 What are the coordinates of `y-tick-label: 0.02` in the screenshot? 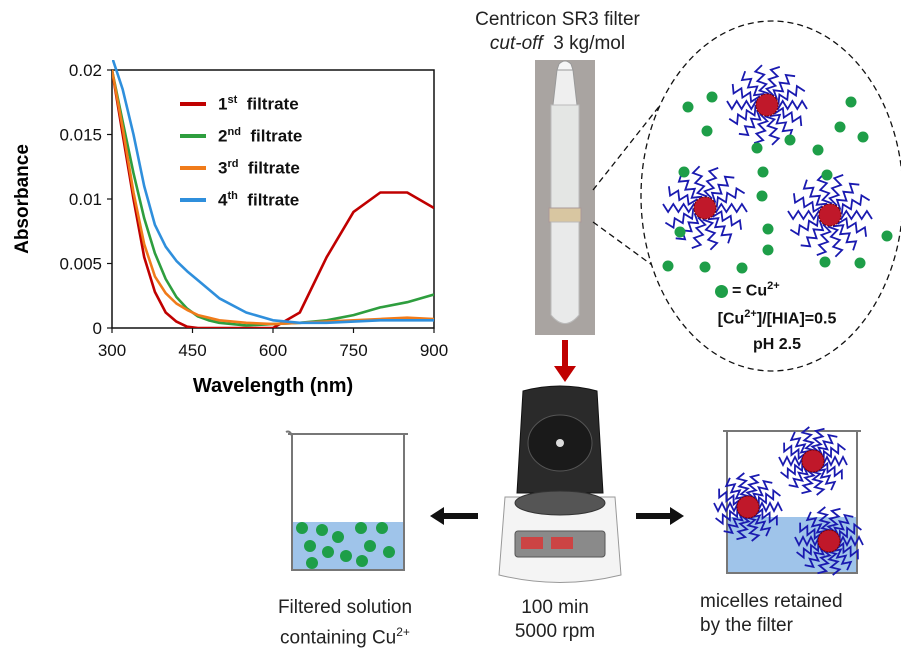 It's located at (85, 70).